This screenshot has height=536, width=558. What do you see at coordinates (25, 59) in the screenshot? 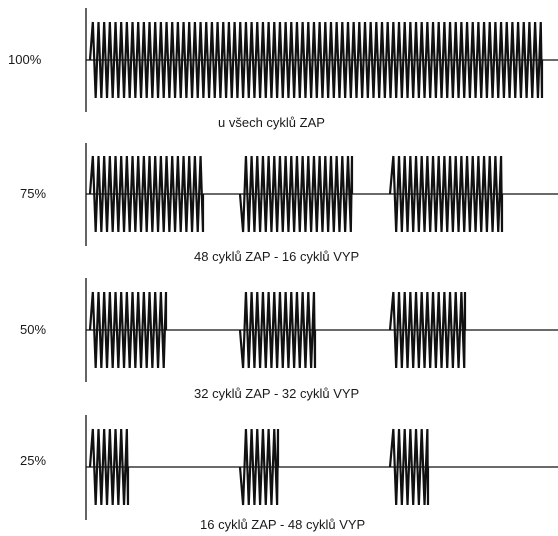
I see `panel-level-label: 100%` at bounding box center [25, 59].